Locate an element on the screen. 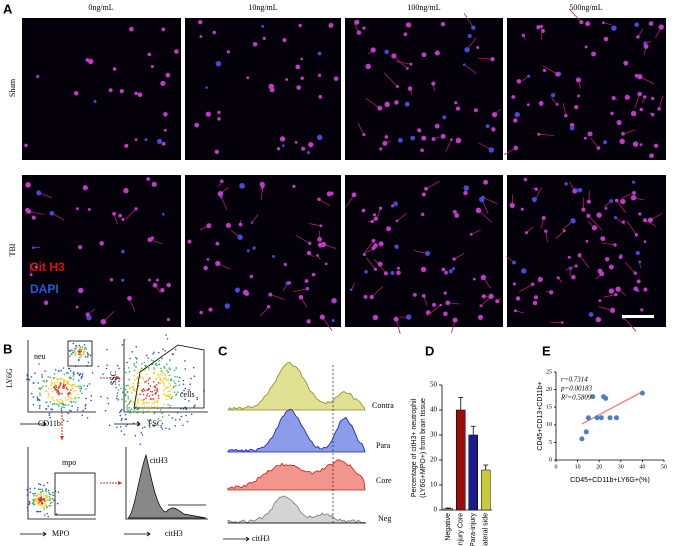 This screenshot has height=546, width=676. y-tick-label: 20 is located at coordinates (434, 460).